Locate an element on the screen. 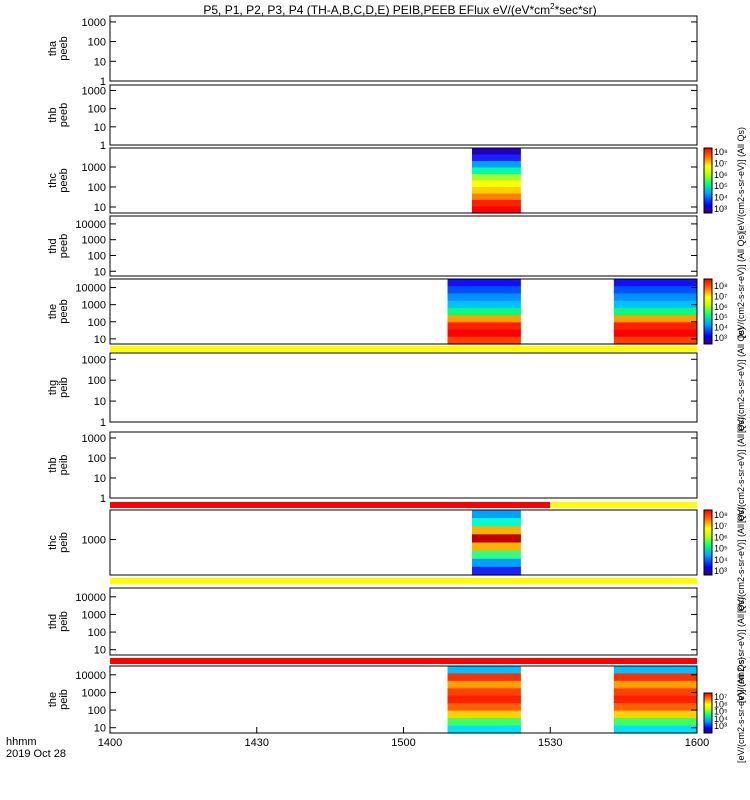 The image size is (750, 800). x-tick-label: 1500 is located at coordinates (403, 743).